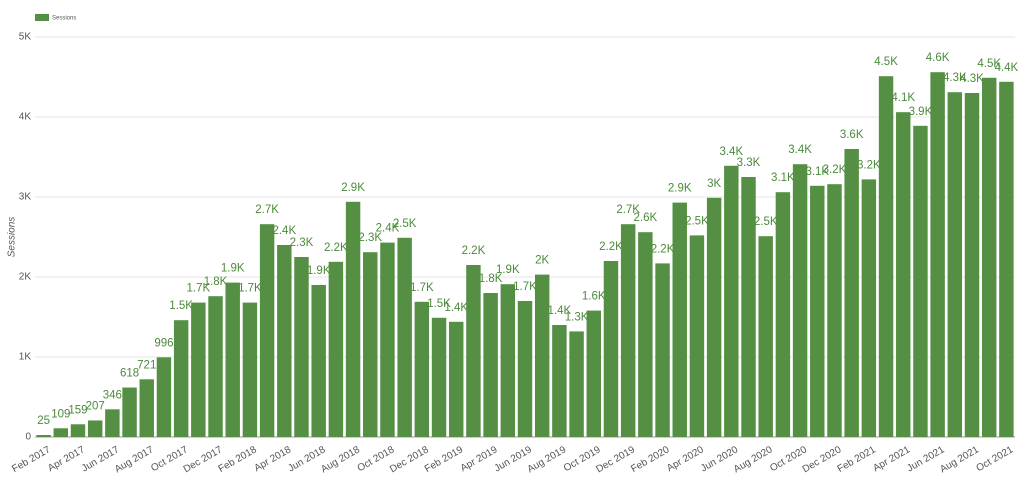 The height and width of the screenshot is (481, 1024). Describe the element at coordinates (203, 459) in the screenshot. I see `x-tick-label: Dec 2017` at that location.